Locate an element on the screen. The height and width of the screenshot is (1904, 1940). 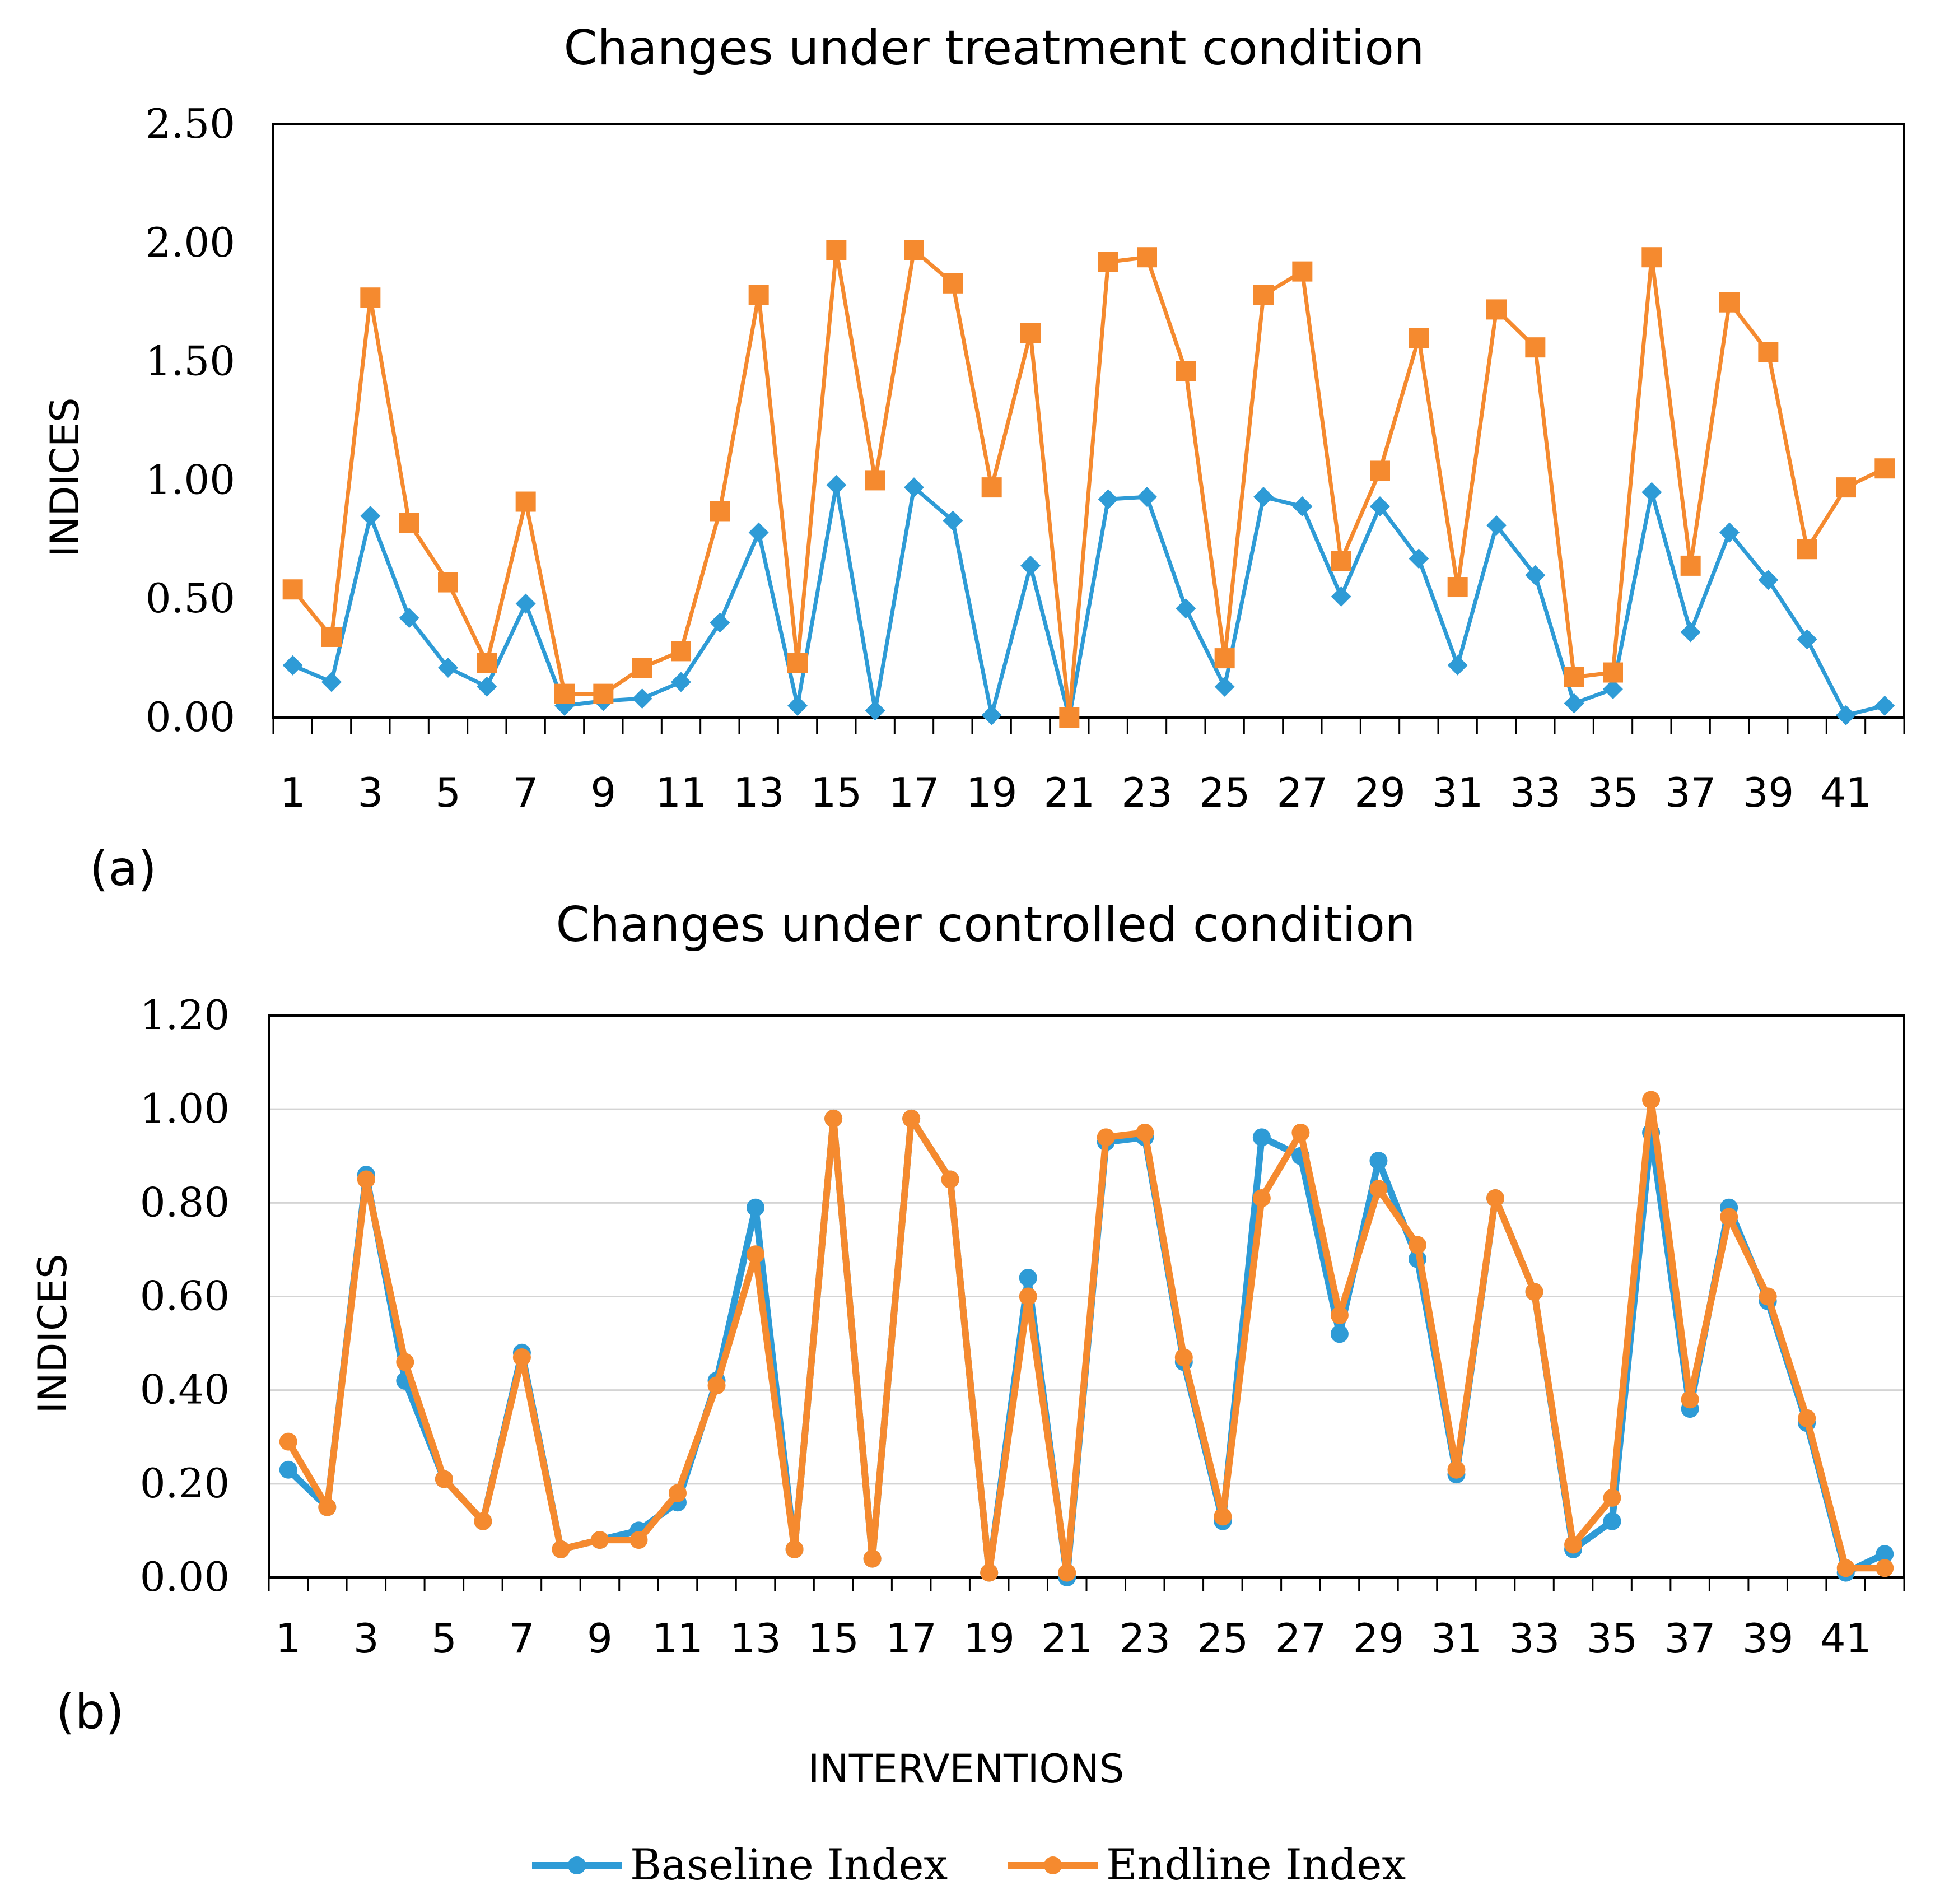
y-tick-label: 1.50 is located at coordinates (191, 362).